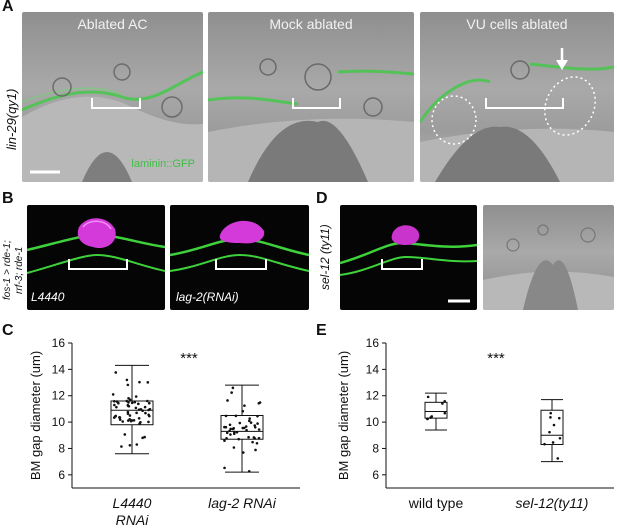  Describe the element at coordinates (517, 24) in the screenshot. I see `panel-a-title-3: VU cells ablated` at that location.